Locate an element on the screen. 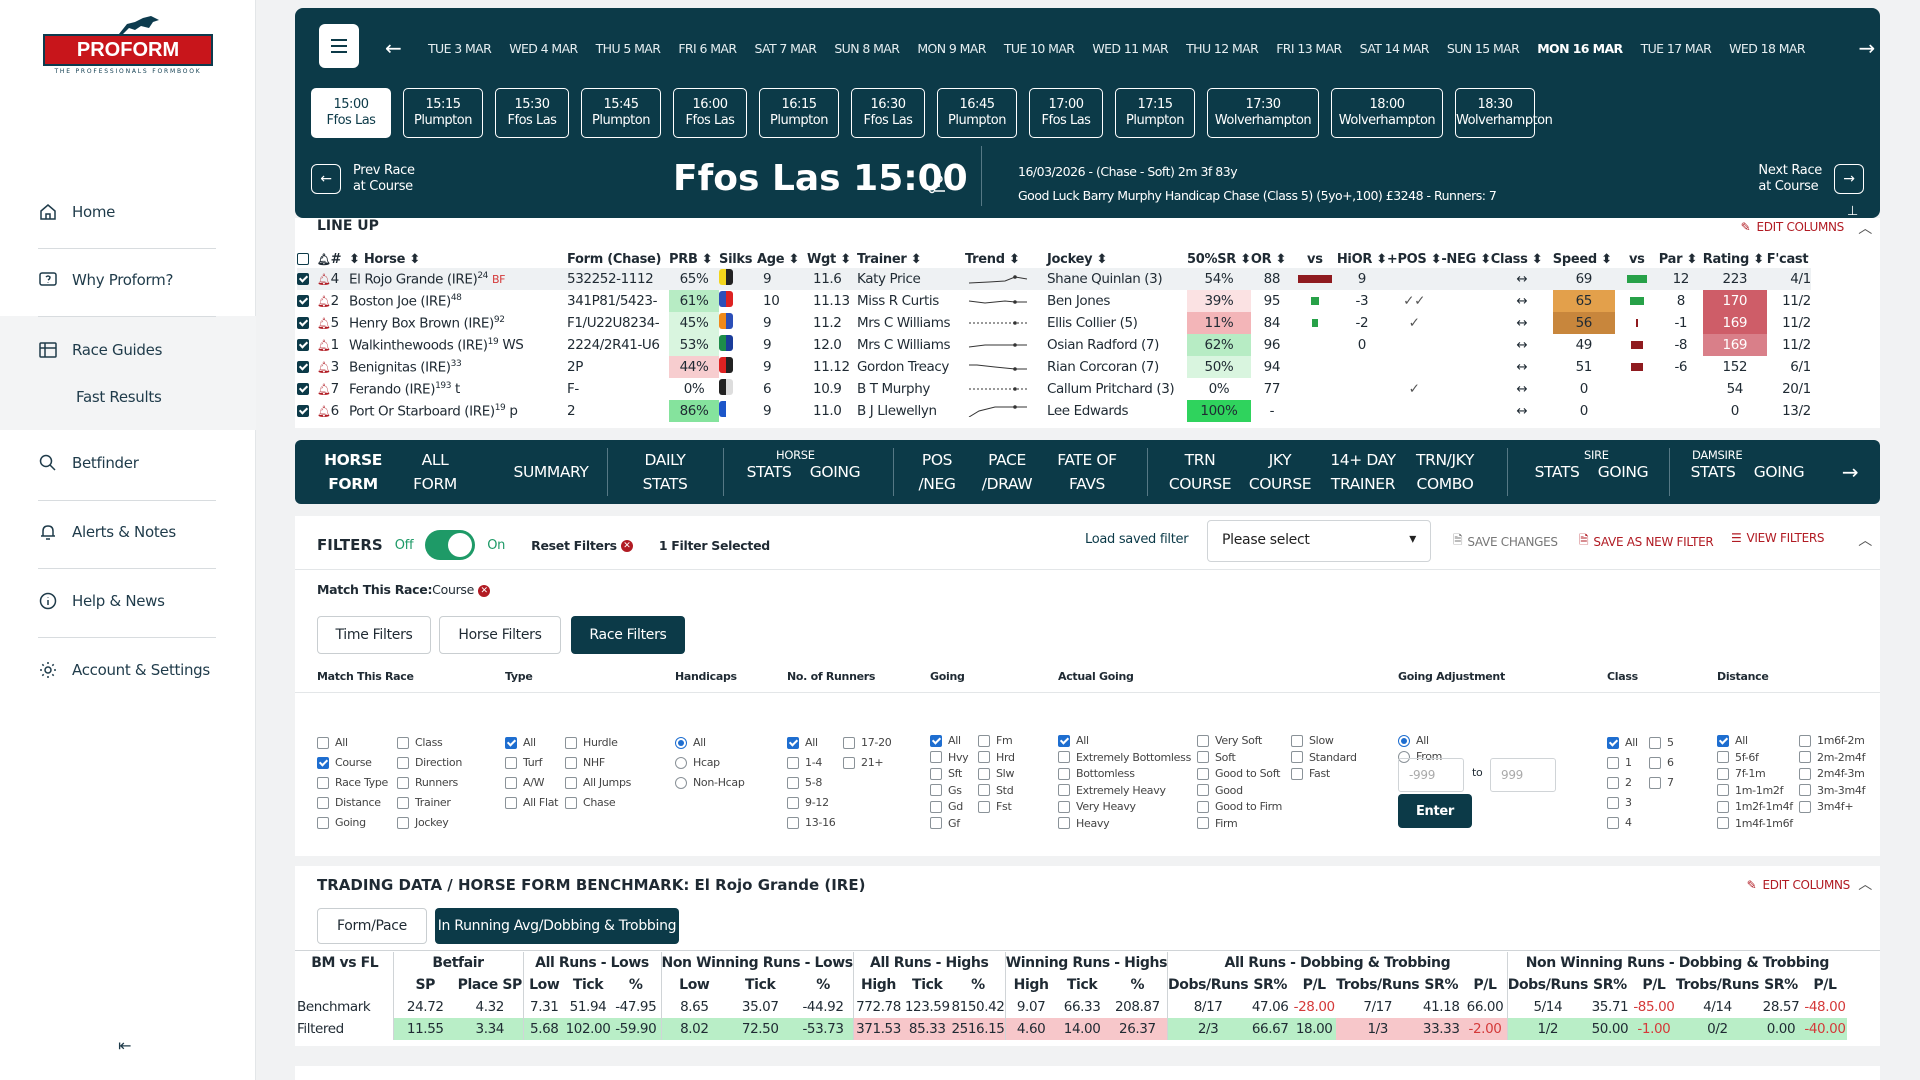  filter-option: All Jumps is located at coordinates (598, 782).